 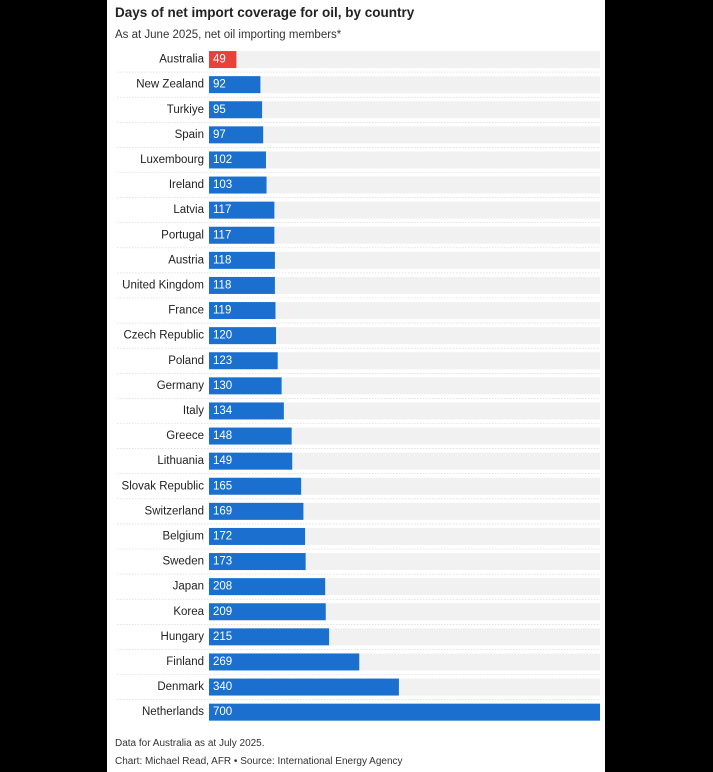 What do you see at coordinates (193, 411) in the screenshot?
I see `category-label: Italy` at bounding box center [193, 411].